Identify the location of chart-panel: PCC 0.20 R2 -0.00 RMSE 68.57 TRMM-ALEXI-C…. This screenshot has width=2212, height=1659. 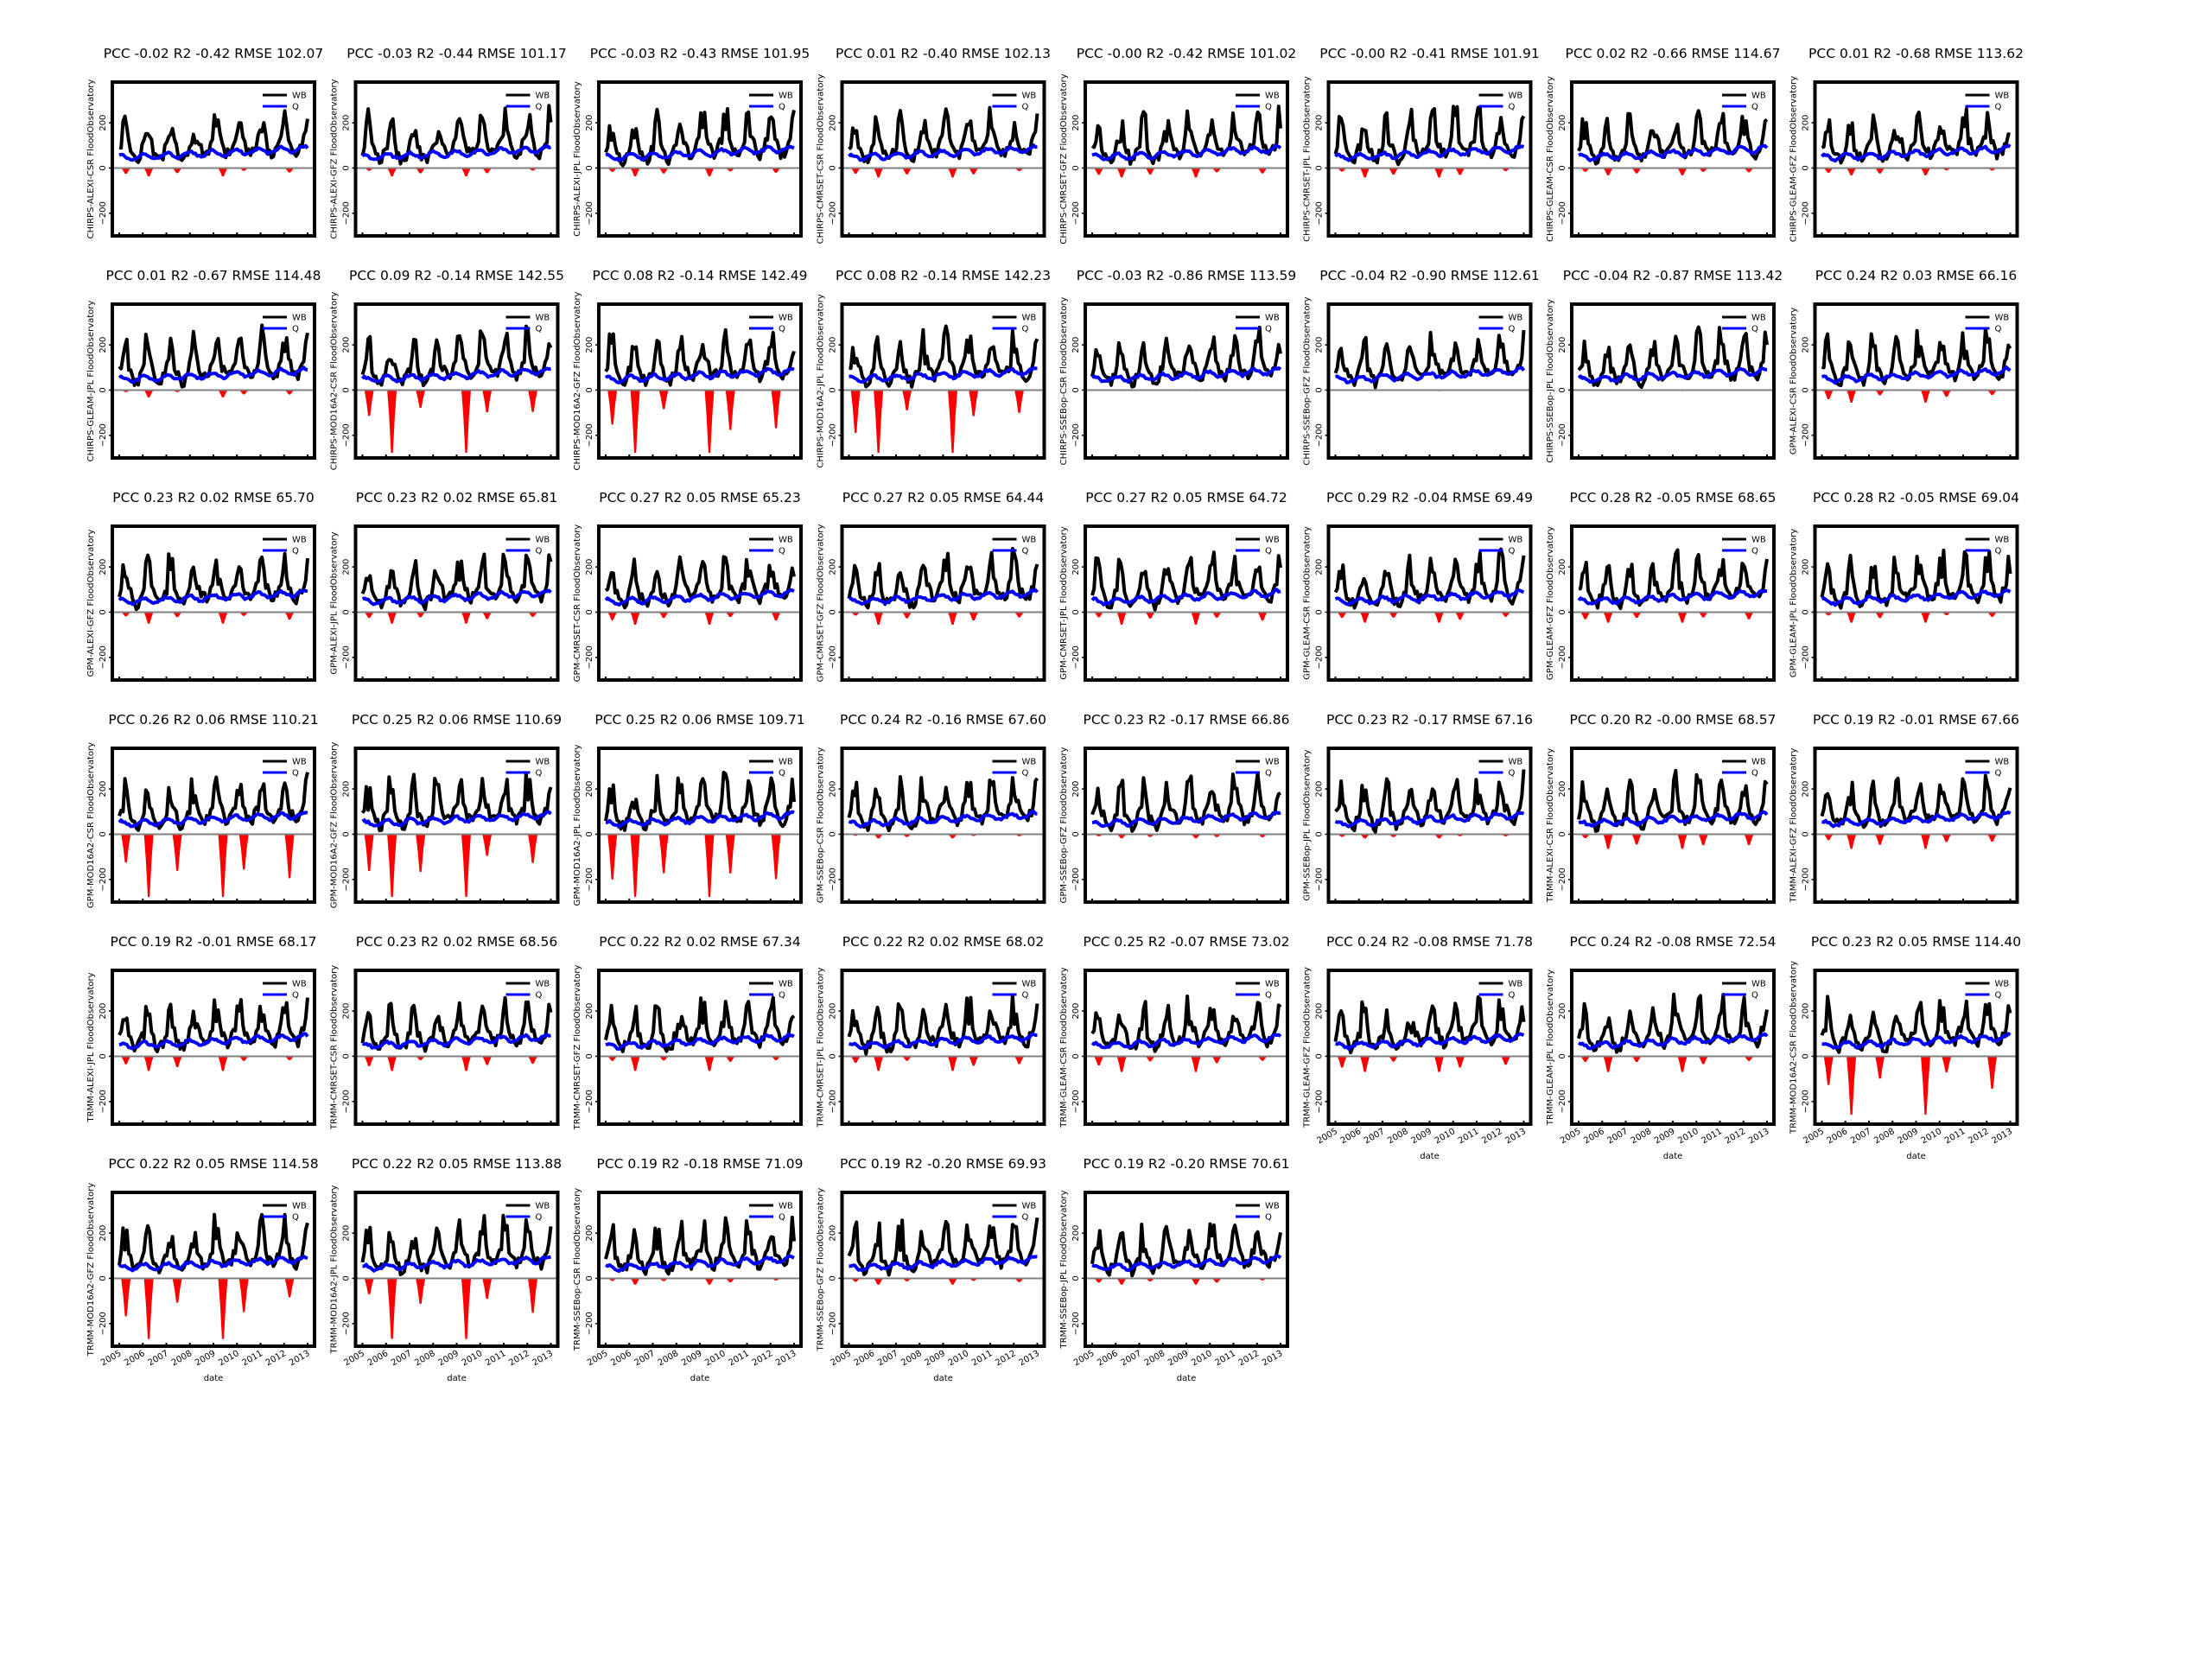
(1661, 808).